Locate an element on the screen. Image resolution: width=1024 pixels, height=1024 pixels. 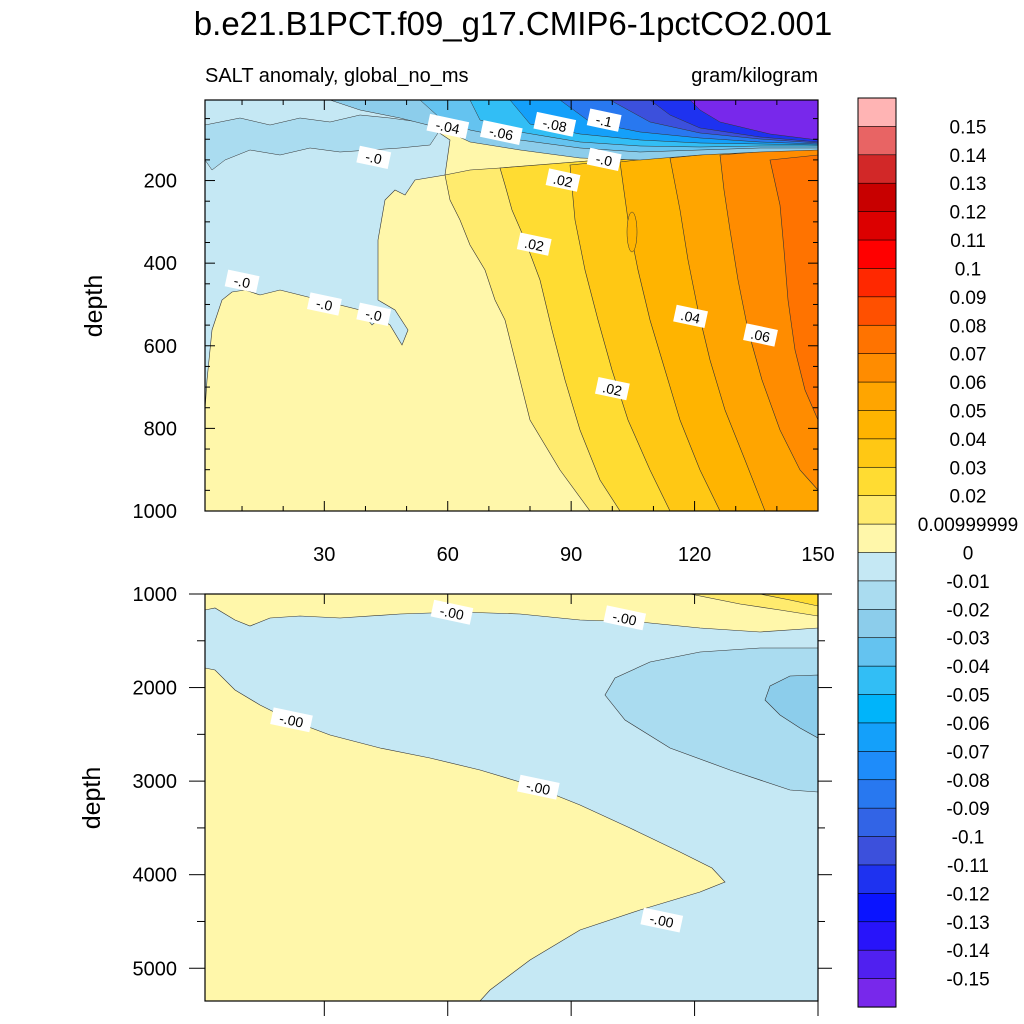
colorbar-label: 0.03 is located at coordinates (968, 468).